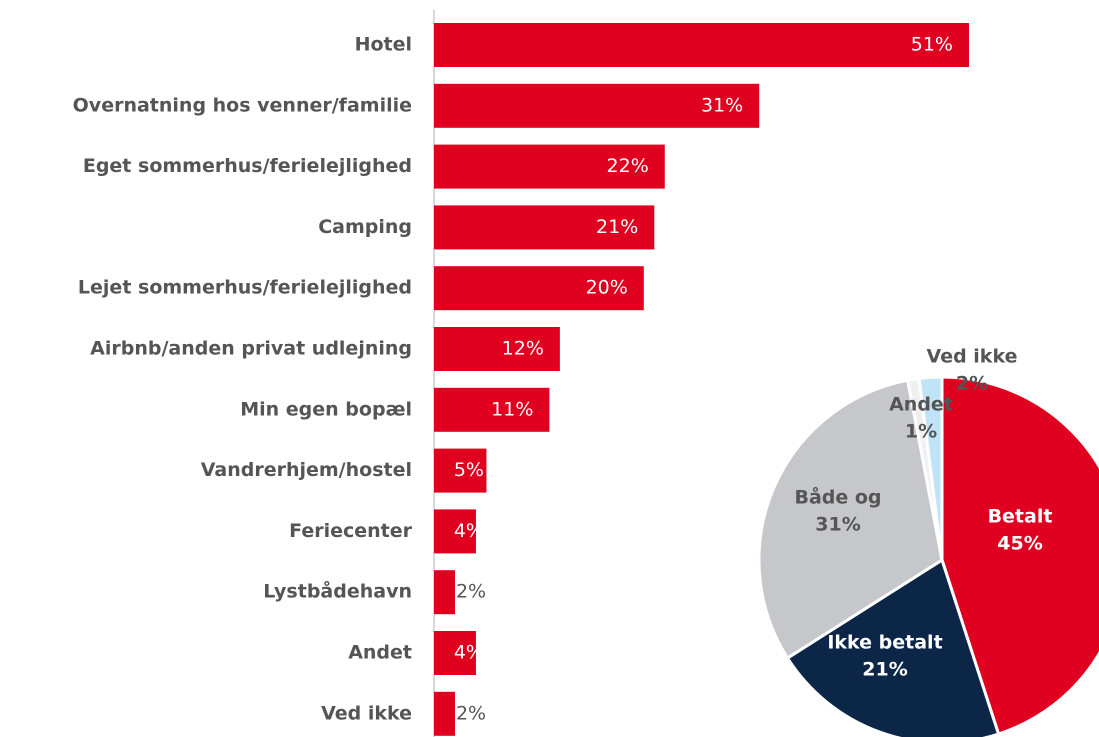  Describe the element at coordinates (365, 227) in the screenshot. I see `category-label: Camping` at that location.